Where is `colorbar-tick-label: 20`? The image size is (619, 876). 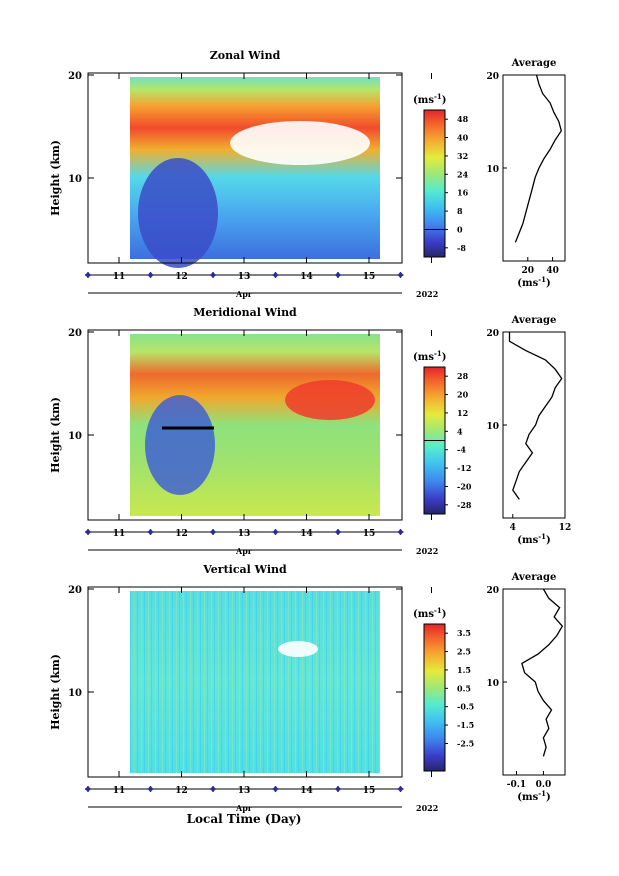 colorbar-tick-label: 20 is located at coordinates (463, 395).